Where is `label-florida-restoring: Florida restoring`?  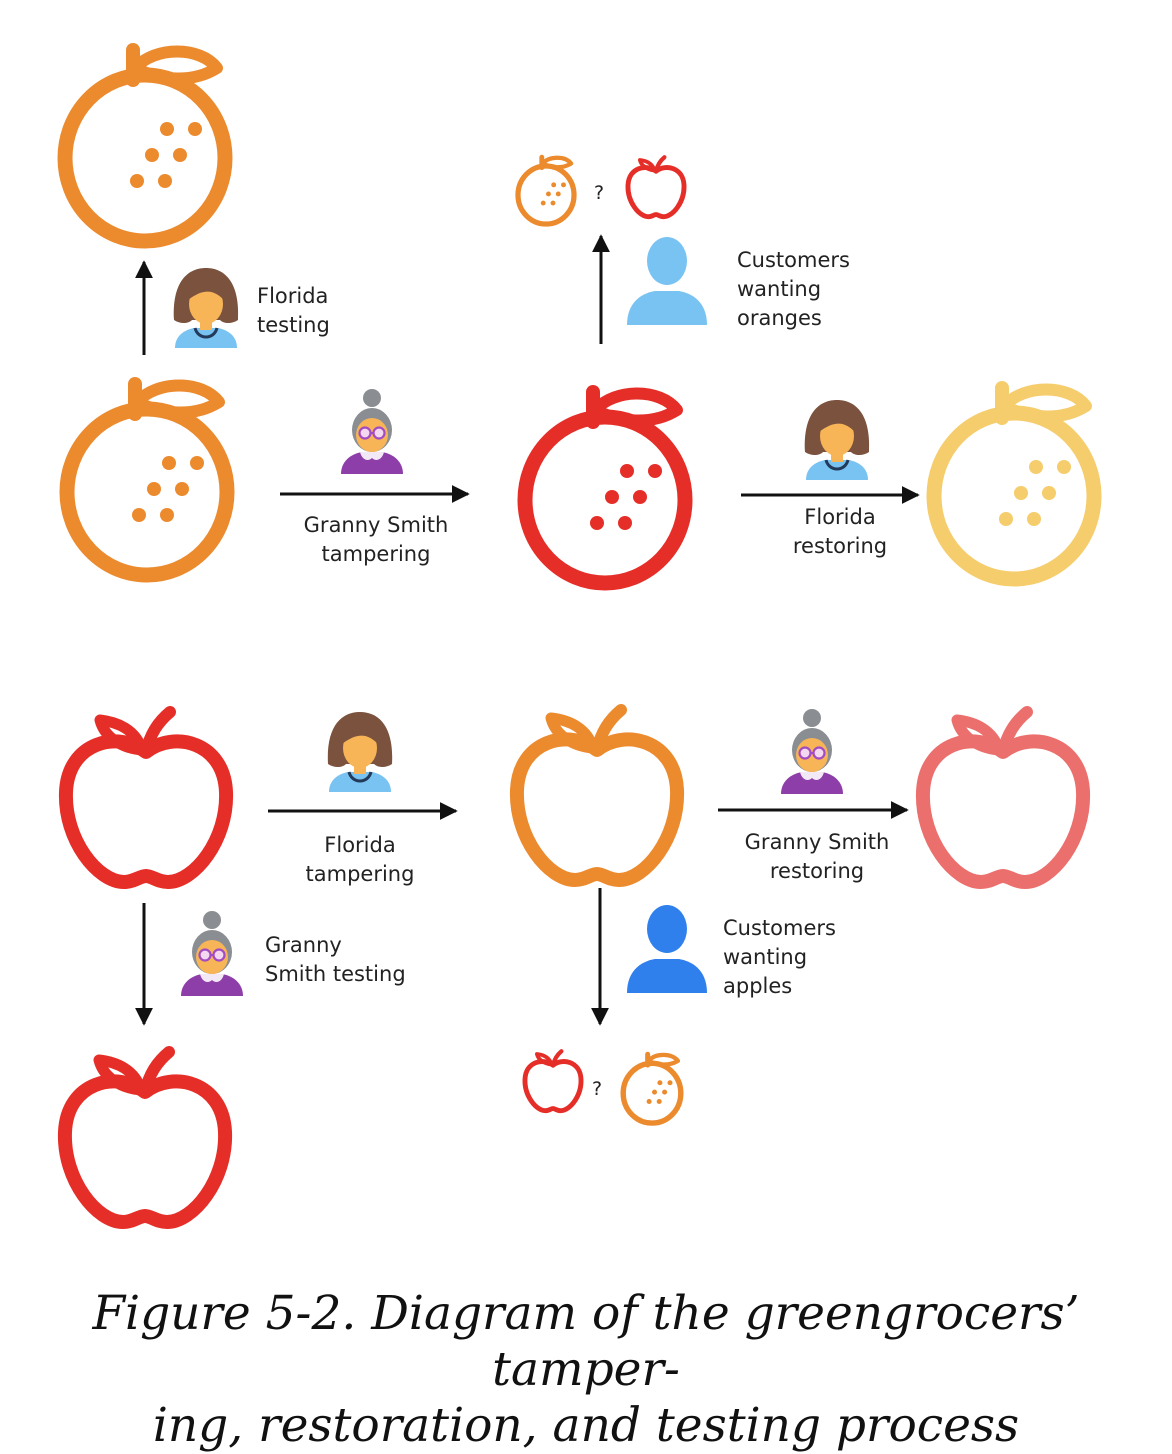 label-florida-restoring: Florida restoring is located at coordinates (840, 532).